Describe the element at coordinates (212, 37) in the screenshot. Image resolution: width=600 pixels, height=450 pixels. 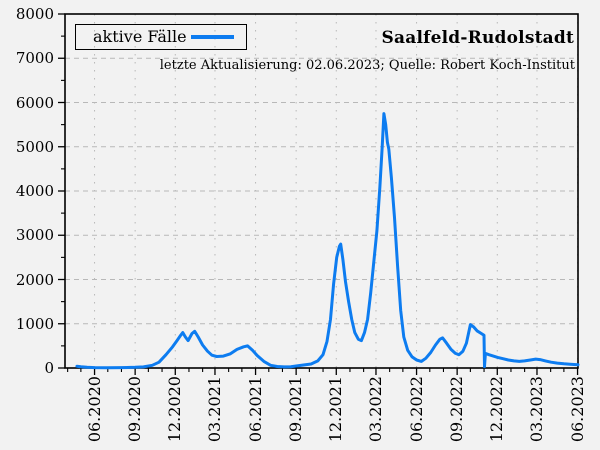
I see `legend-line-sample` at that location.